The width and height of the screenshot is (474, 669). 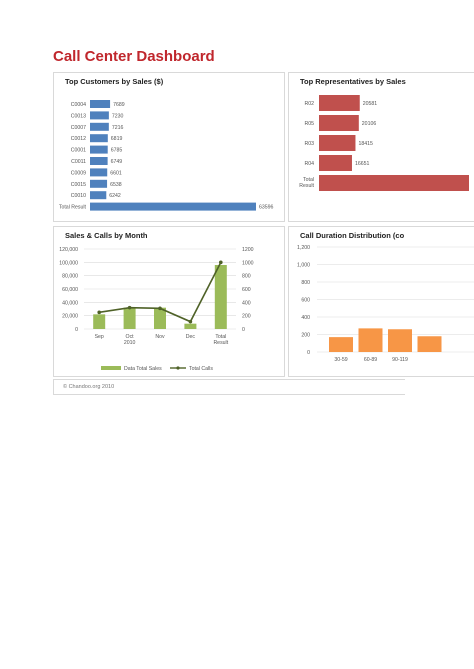 What do you see at coordinates (78, 185) in the screenshot?
I see `category-label: C0015` at bounding box center [78, 185].